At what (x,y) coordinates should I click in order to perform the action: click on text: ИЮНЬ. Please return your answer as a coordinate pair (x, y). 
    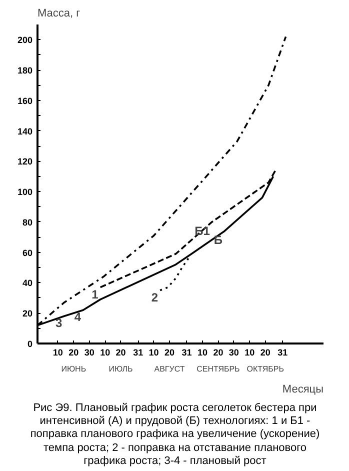
    Looking at the image, I should click on (73, 369).